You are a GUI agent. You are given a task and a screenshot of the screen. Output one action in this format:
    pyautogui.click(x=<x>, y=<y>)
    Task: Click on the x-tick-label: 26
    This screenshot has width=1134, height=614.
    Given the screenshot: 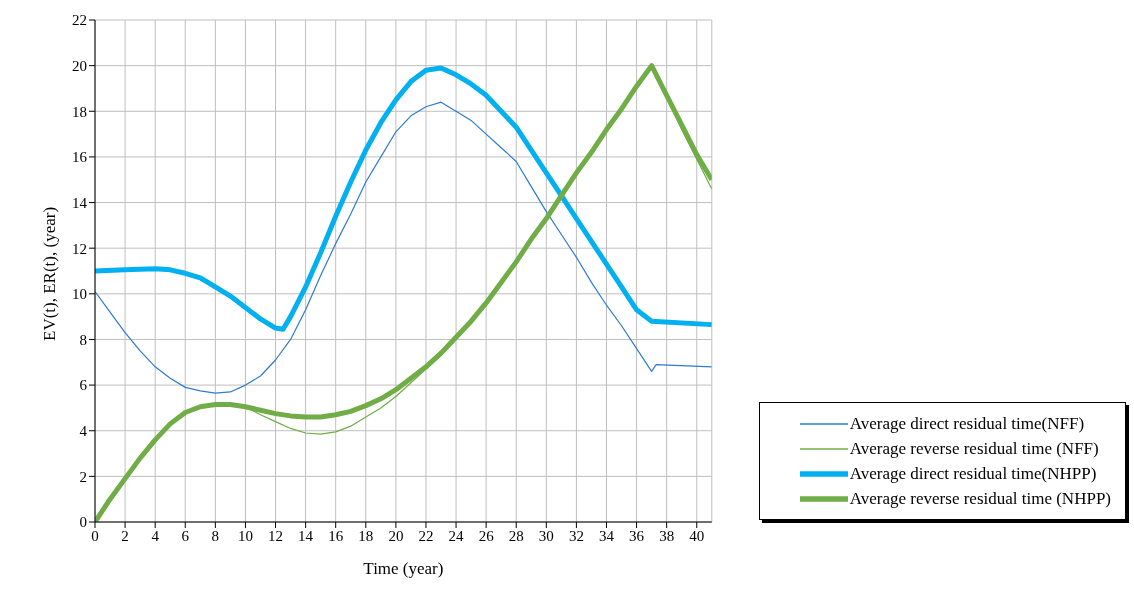 What is the action you would take?
    pyautogui.click(x=486, y=535)
    